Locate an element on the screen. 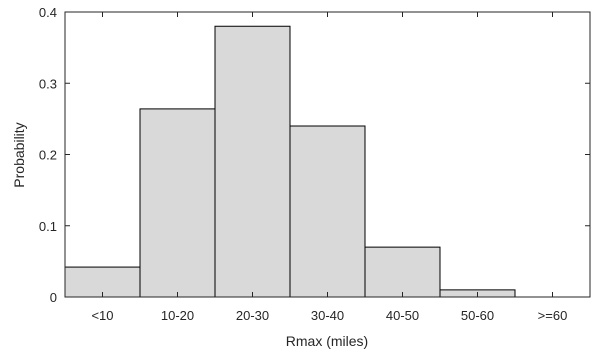 The image size is (599, 354). y-tick-label: 0.4 is located at coordinates (48, 12).